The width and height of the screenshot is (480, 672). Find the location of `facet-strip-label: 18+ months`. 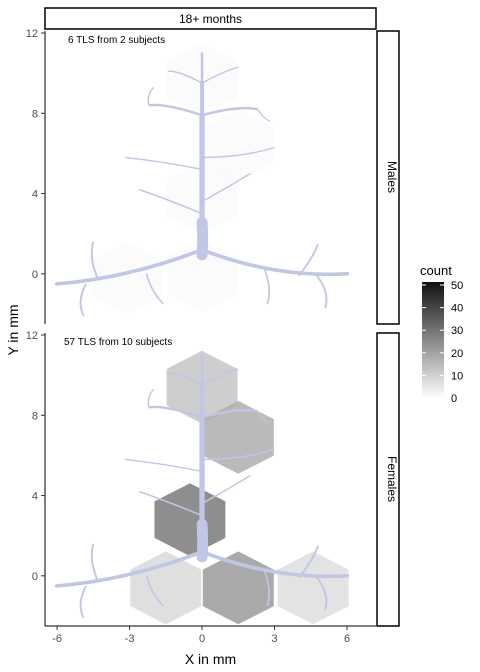

facet-strip-label: 18+ months is located at coordinates (210, 19).